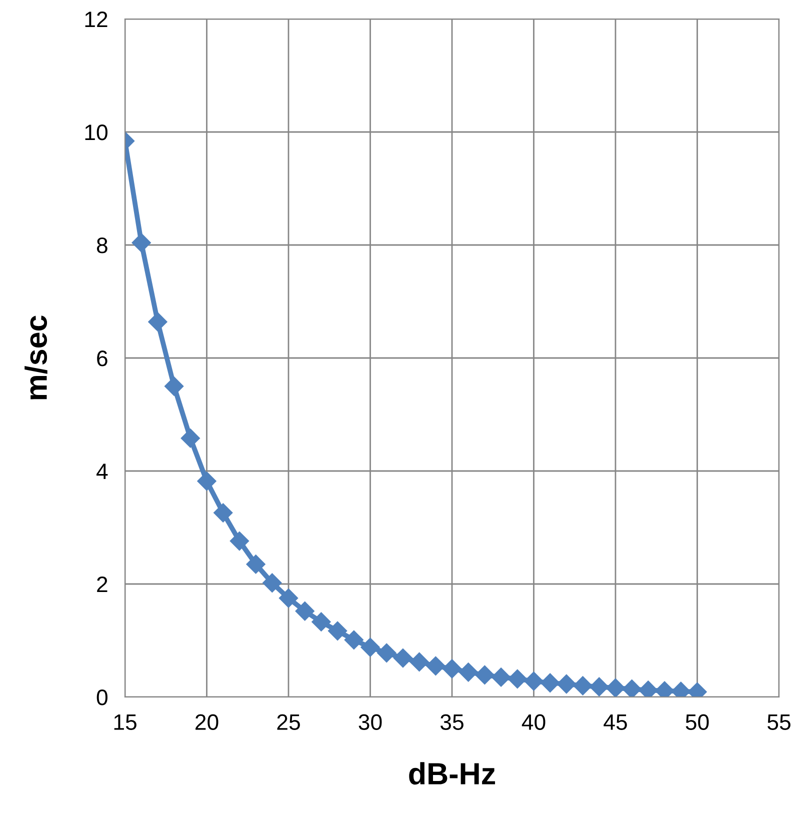 The width and height of the screenshot is (805, 813). I want to click on x-tick-label: 35, so click(452, 722).